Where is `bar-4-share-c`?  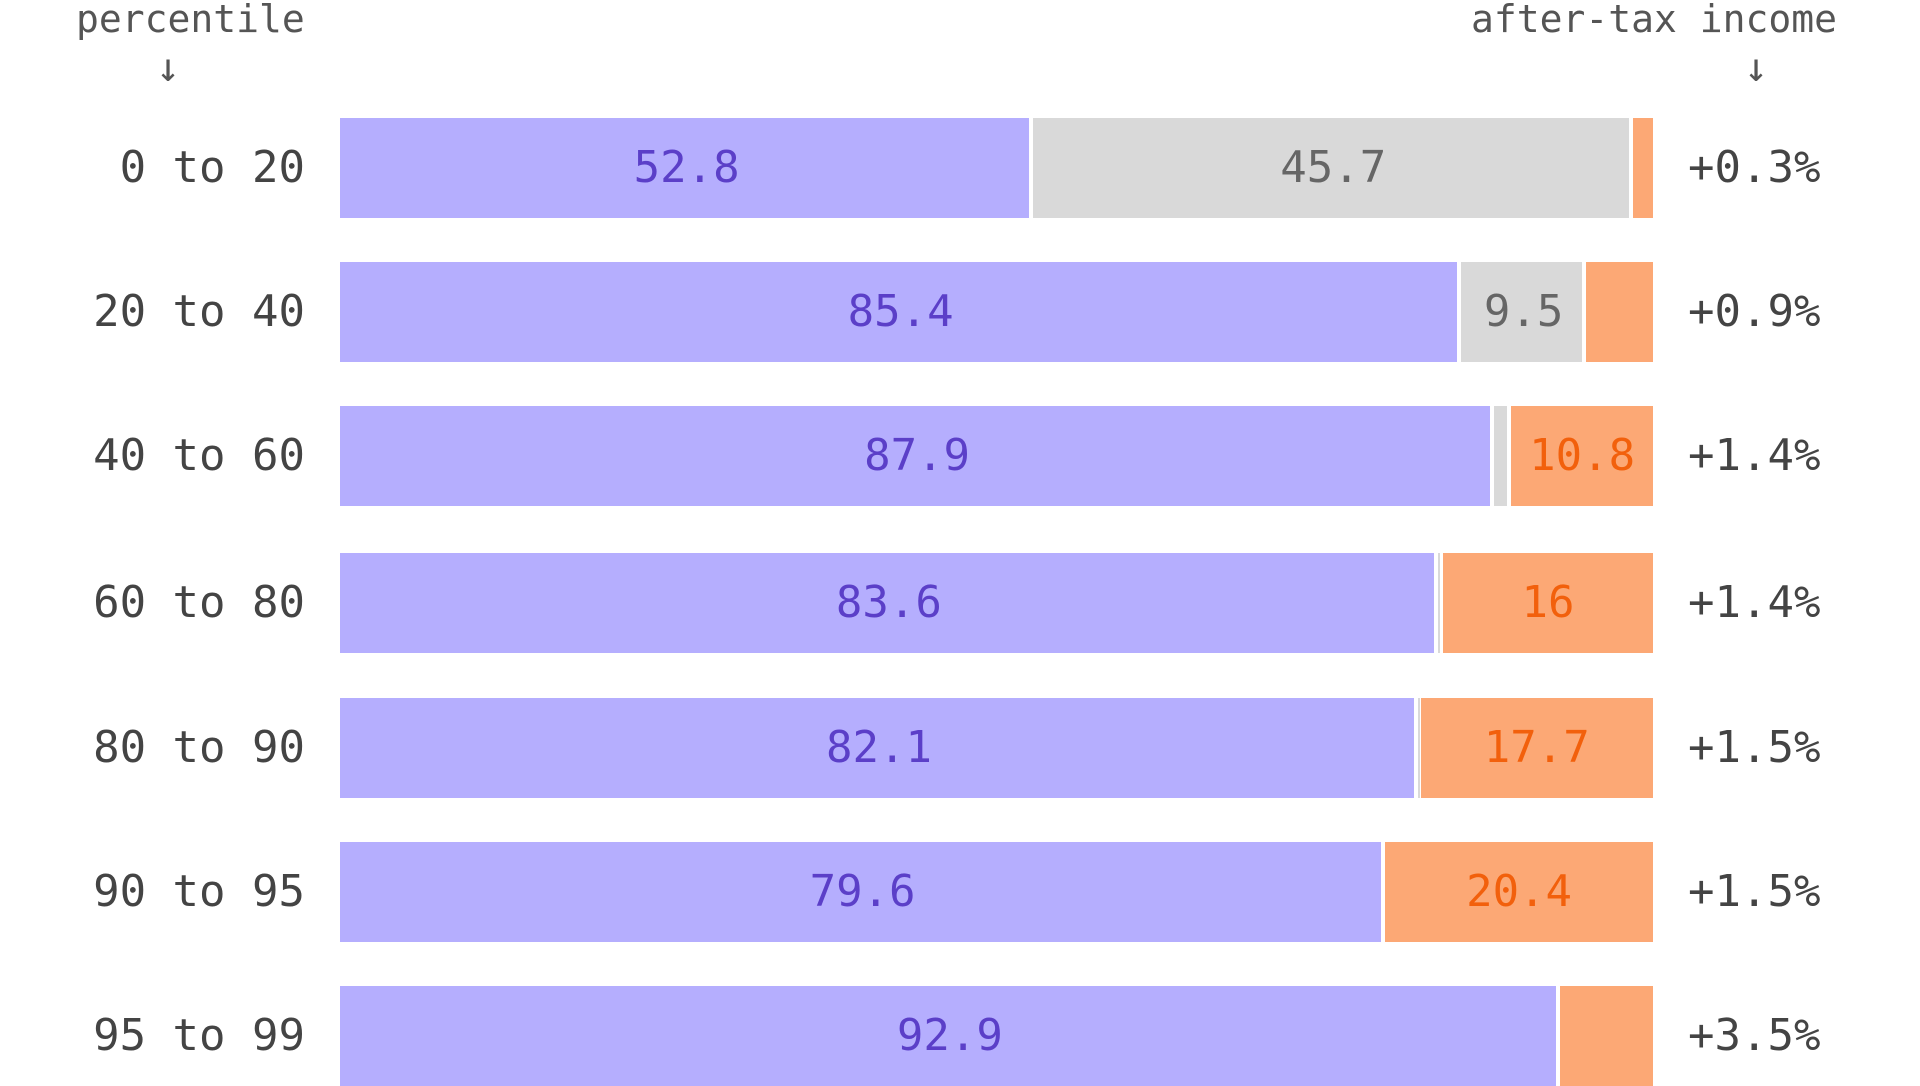 bar-4-share-c is located at coordinates (1547, 603).